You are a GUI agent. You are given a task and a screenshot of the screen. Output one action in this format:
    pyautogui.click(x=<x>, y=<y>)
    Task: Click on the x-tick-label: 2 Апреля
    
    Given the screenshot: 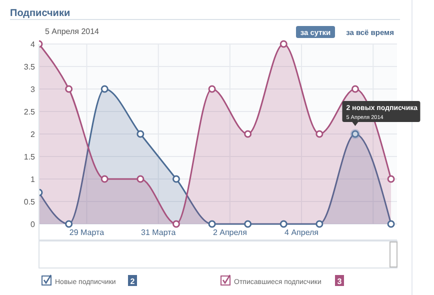 What is the action you would take?
    pyautogui.click(x=229, y=232)
    